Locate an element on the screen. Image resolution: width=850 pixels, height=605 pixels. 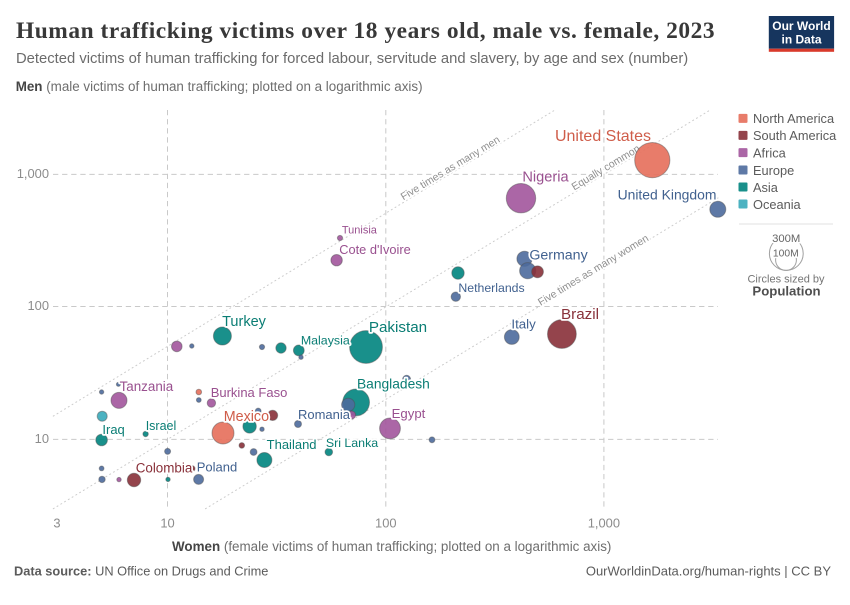
svg-text: Iraq is located at coordinates (113, 429).